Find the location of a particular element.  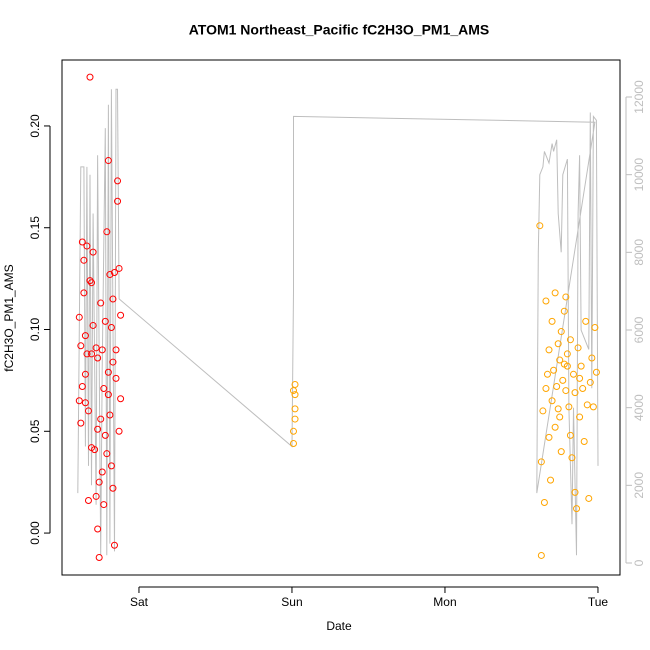

y2-tick-label: 8000 is located at coordinates (639, 252).